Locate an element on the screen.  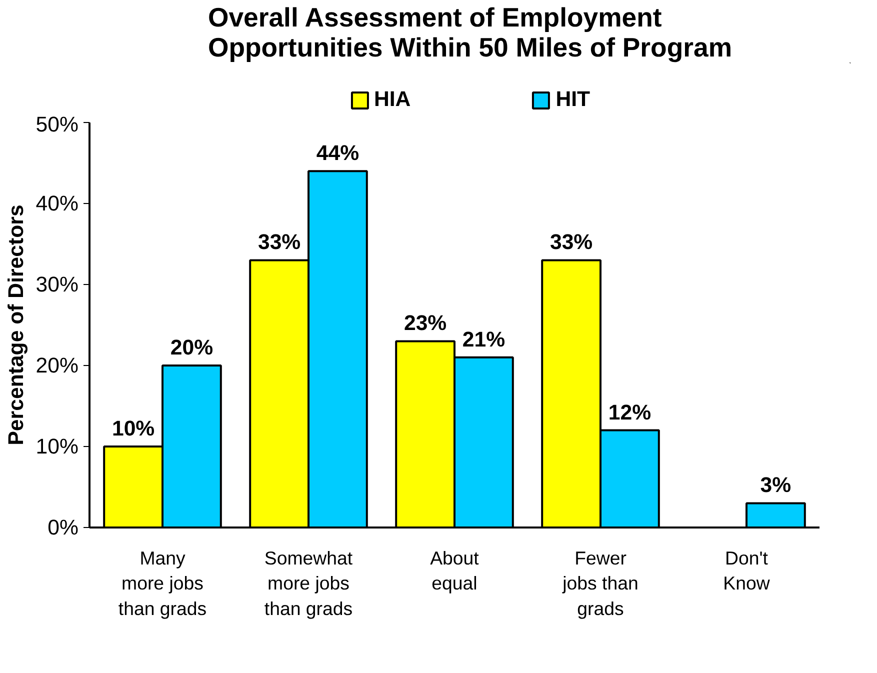
y-tick-label: 50% is located at coordinates (57, 124).